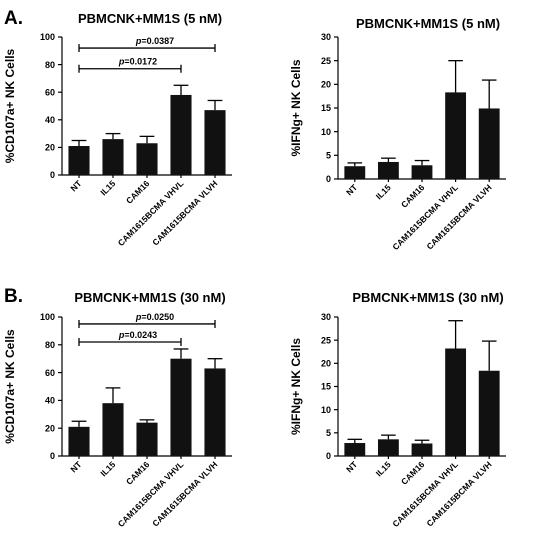  I want to click on p-value-label: p=0.0250, so click(154, 317).